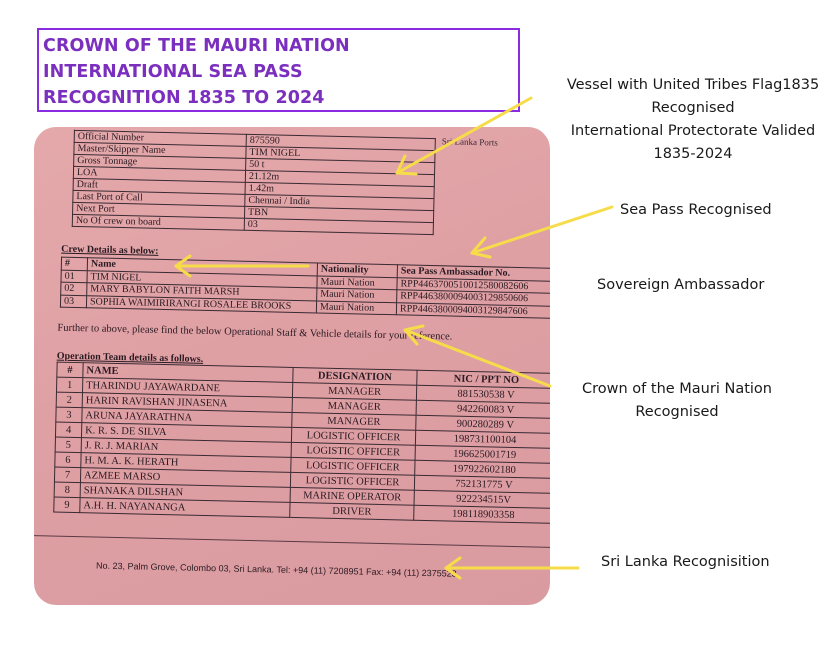 This screenshot has width=839, height=649. What do you see at coordinates (69, 415) in the screenshot?
I see `ops-num: 3` at bounding box center [69, 415].